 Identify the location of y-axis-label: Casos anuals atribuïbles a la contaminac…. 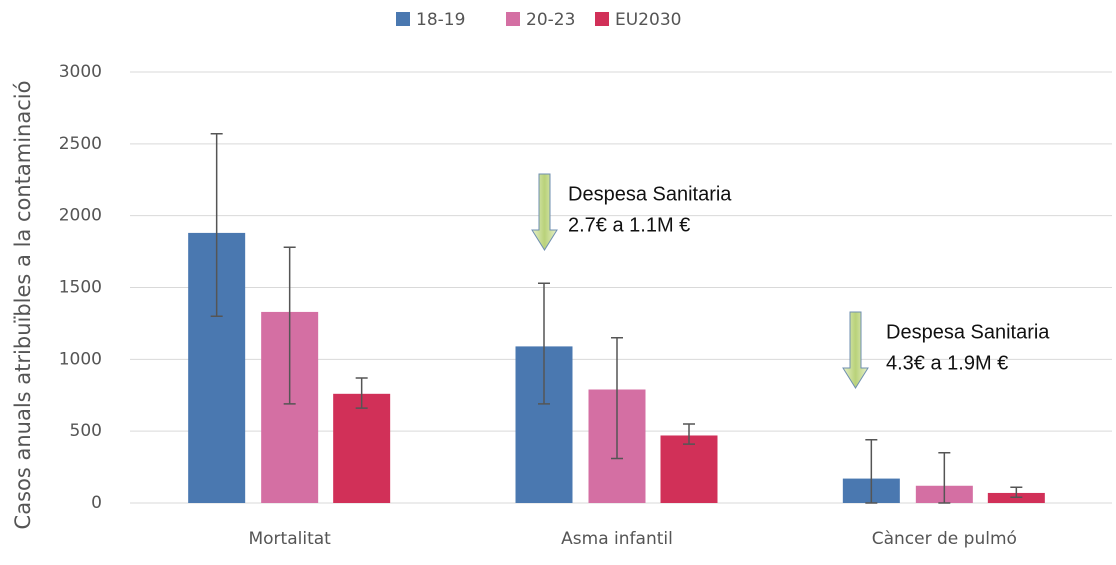
(23, 305).